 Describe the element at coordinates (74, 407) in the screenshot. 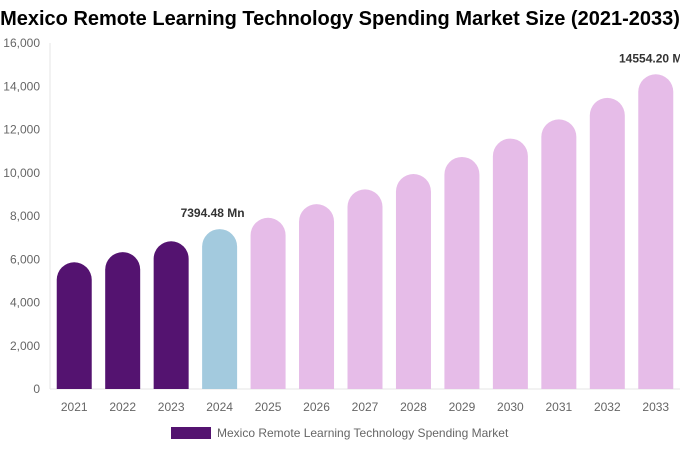

I see `x-tick-label: 2021` at that location.